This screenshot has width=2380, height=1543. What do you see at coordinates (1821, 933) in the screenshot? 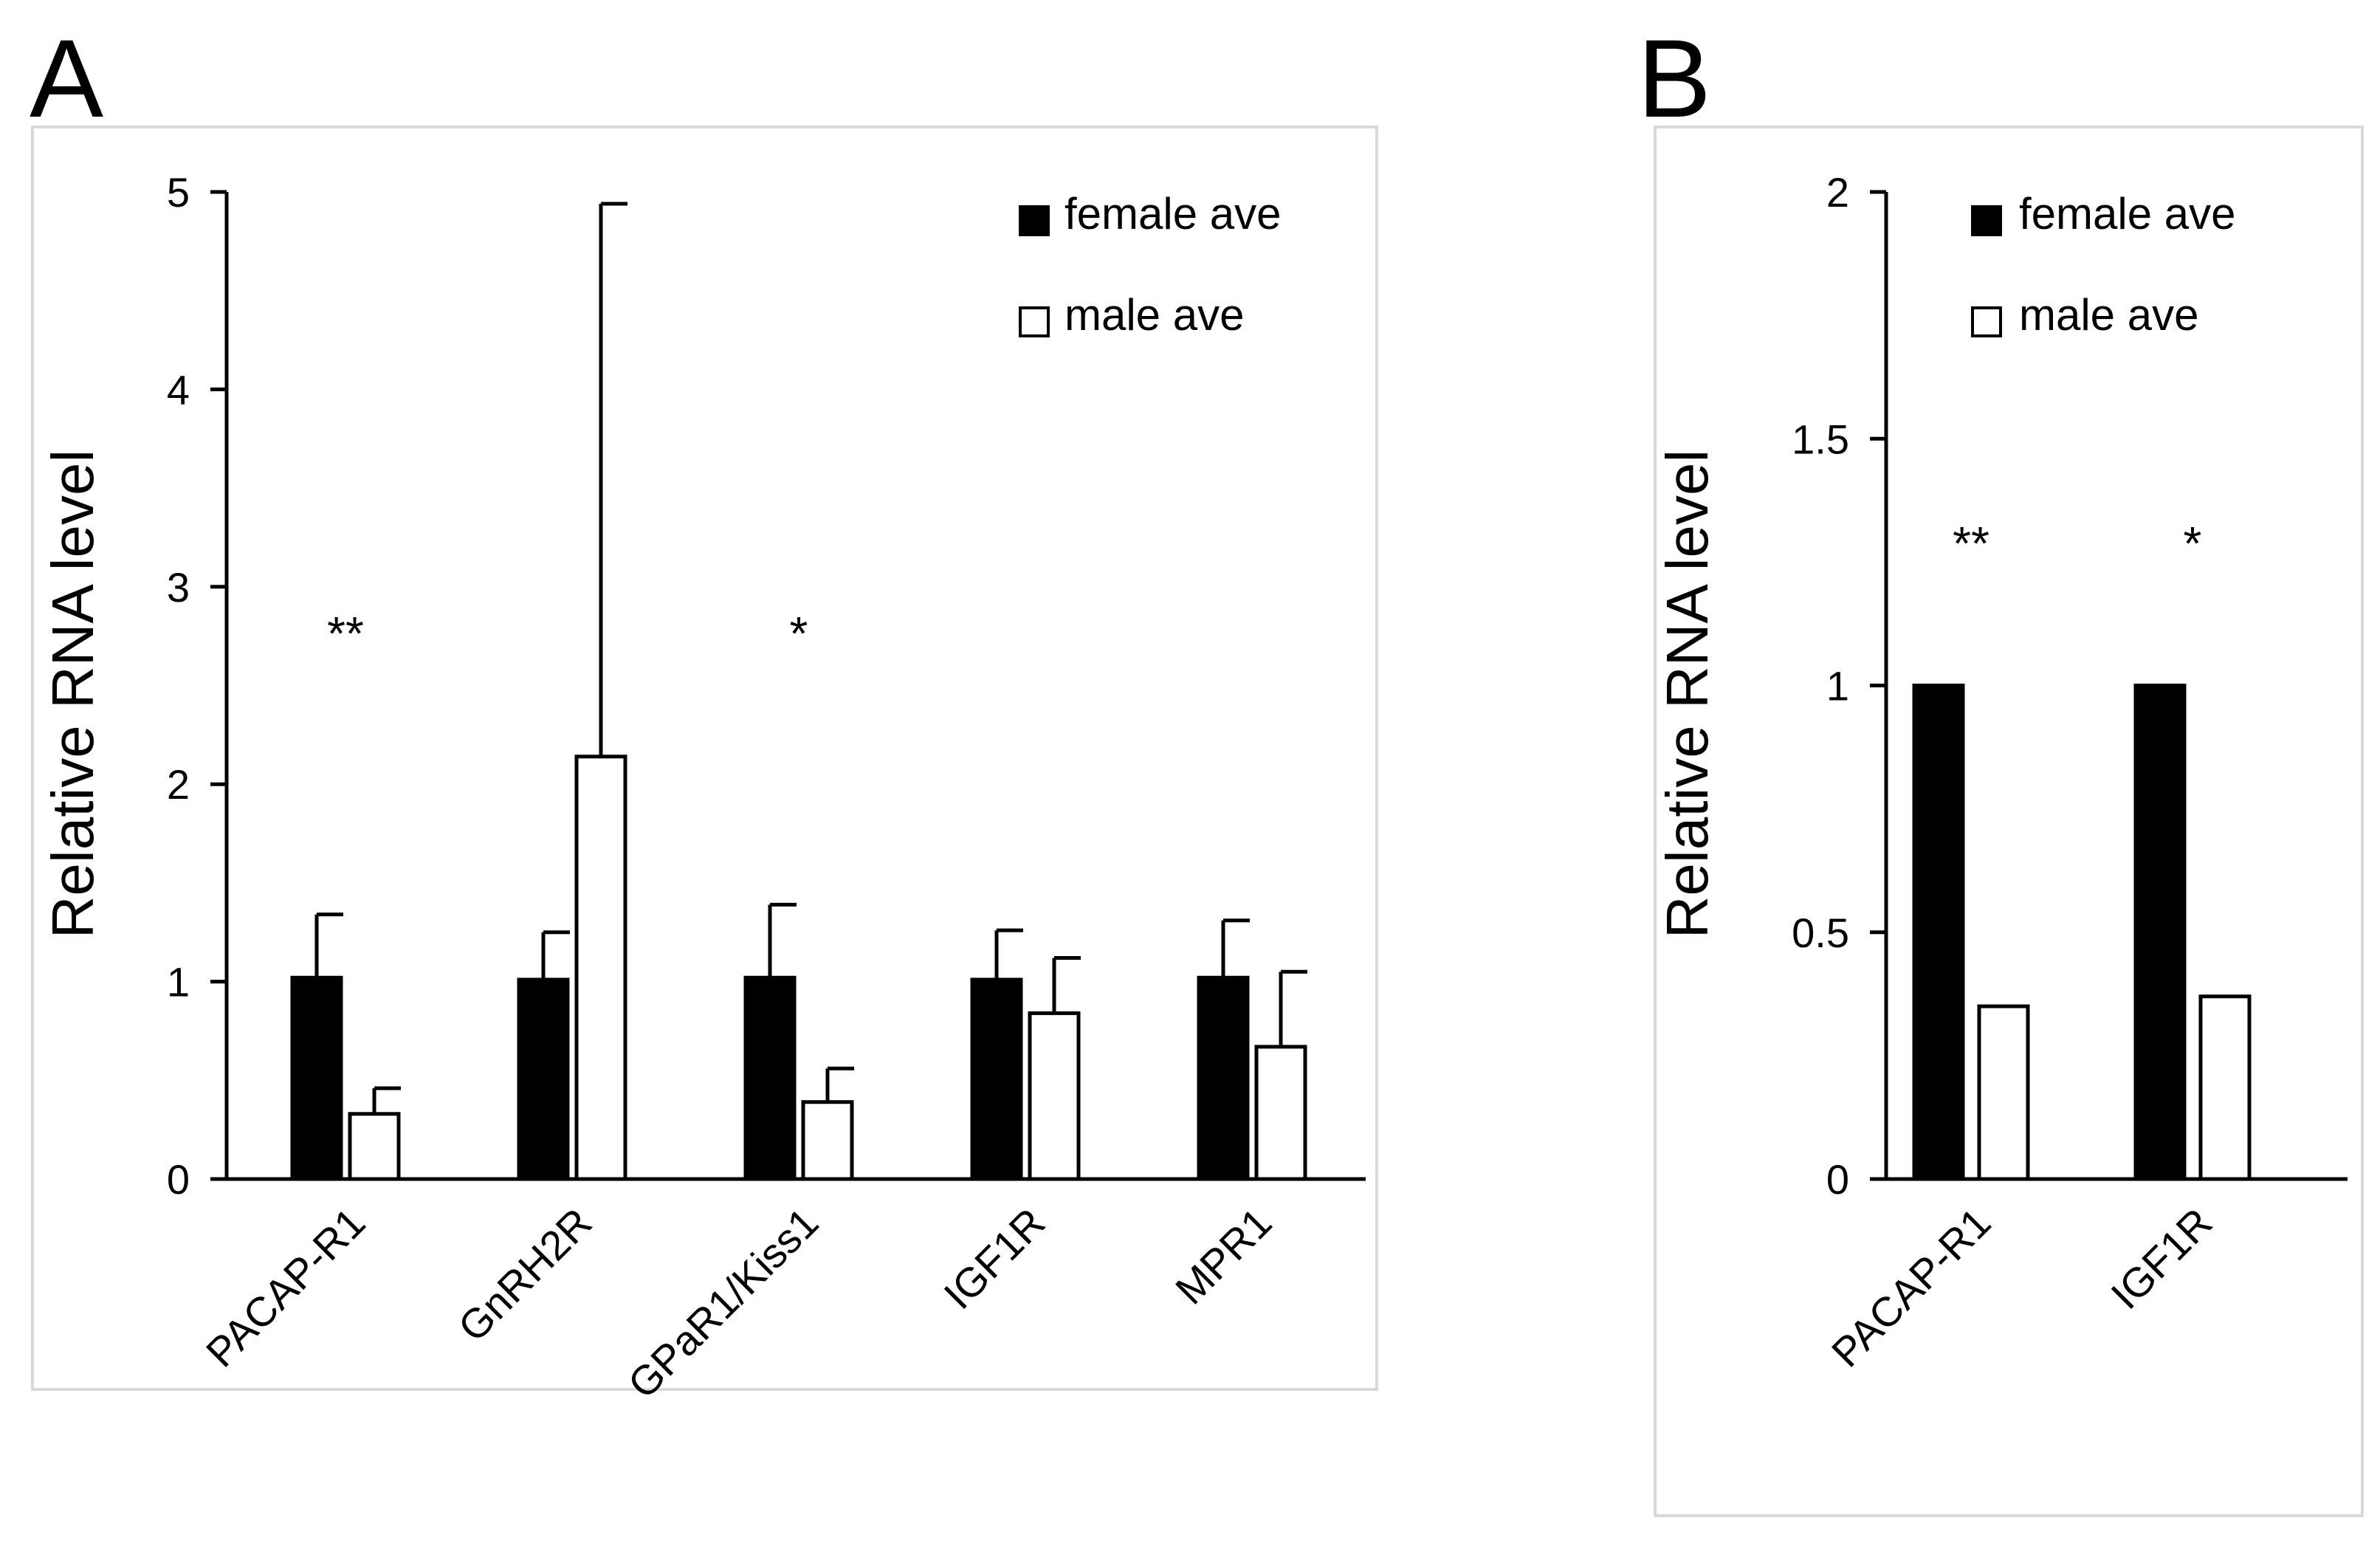
I see `y-tick-label: 0.5` at bounding box center [1821, 933].